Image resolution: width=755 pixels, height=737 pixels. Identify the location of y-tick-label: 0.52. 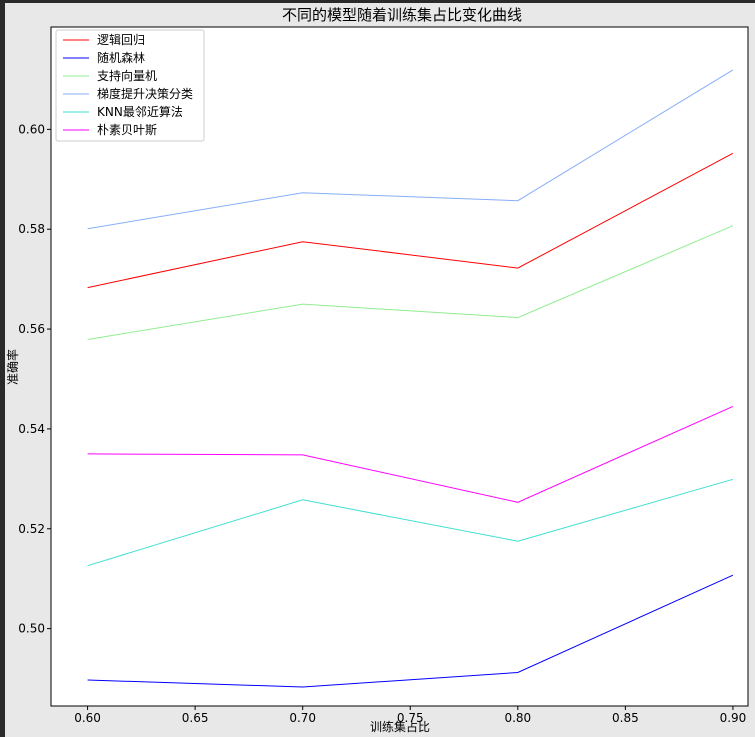
(31, 529).